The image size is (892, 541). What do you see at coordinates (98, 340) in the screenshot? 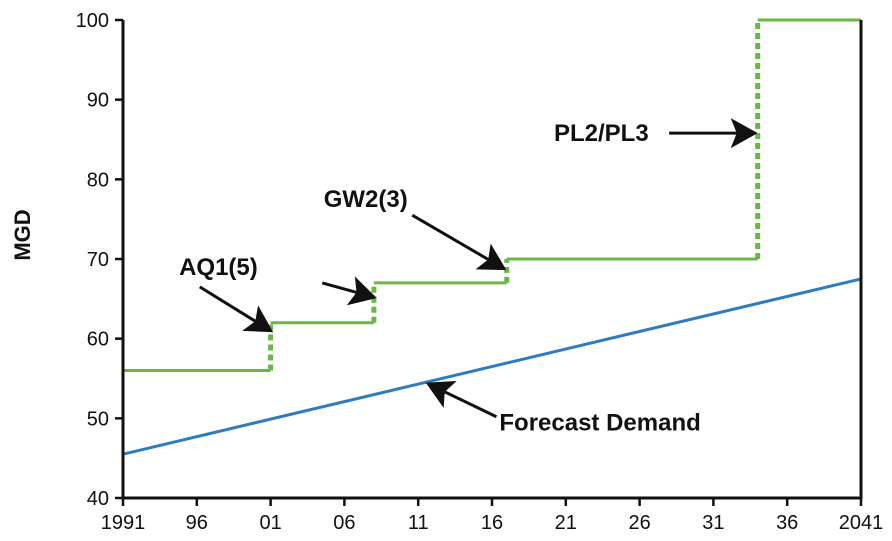
I see `y-tick-label: 60` at bounding box center [98, 340].